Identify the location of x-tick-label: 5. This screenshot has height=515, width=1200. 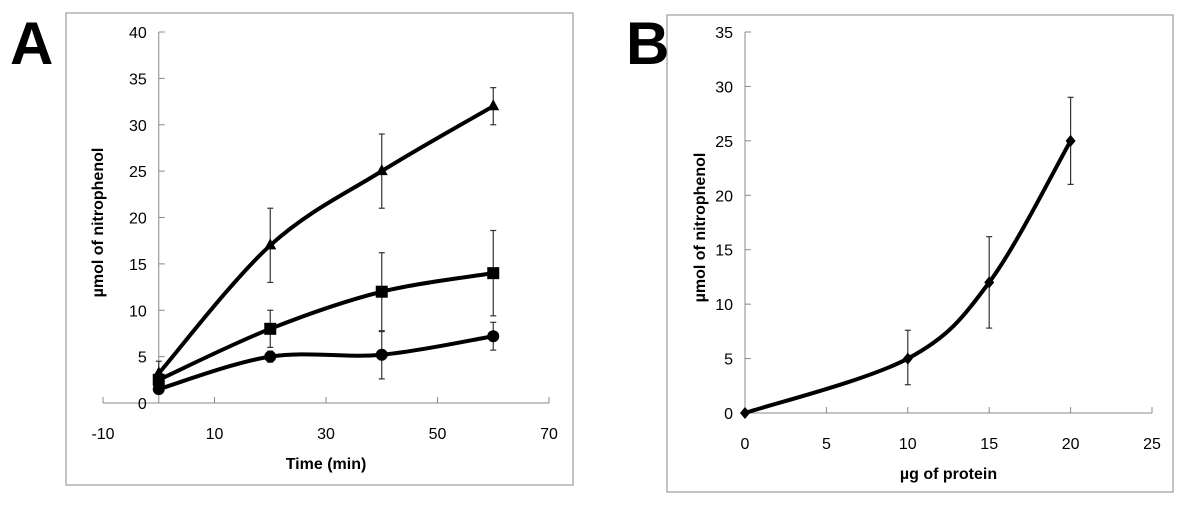
(826, 444).